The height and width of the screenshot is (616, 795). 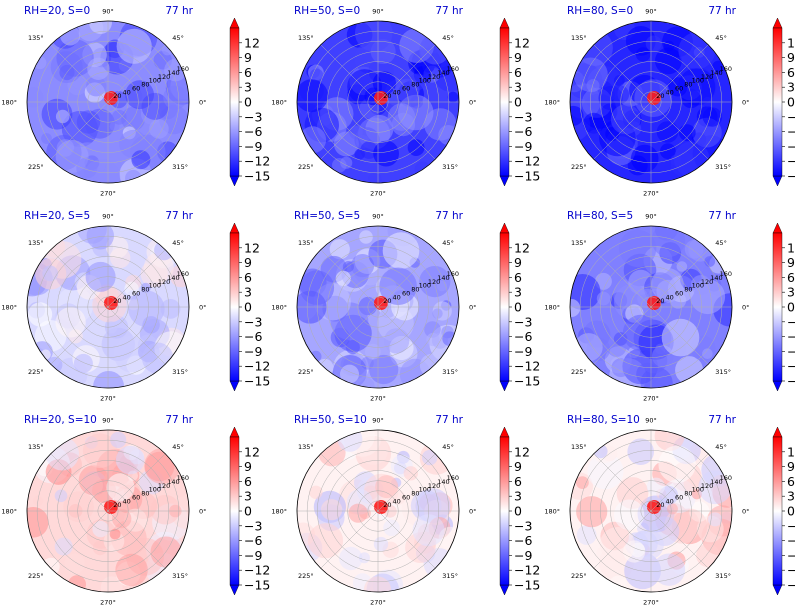 What do you see at coordinates (164, 282) in the screenshot?
I see `radial-tick-label: 120` at bounding box center [164, 282].